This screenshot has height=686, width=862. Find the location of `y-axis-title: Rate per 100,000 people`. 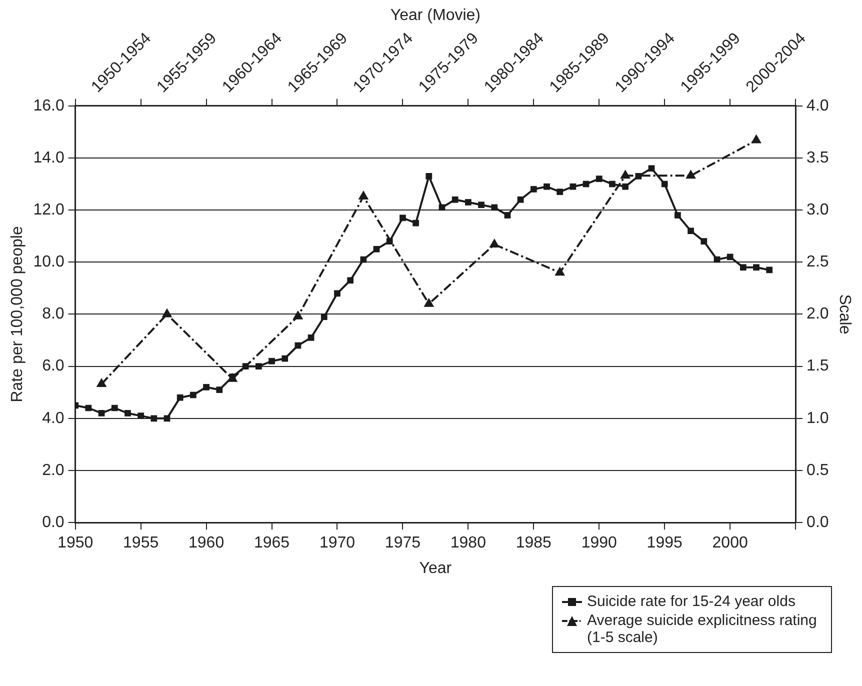

y-axis-title: Rate per 100,000 people is located at coordinates (17, 314).